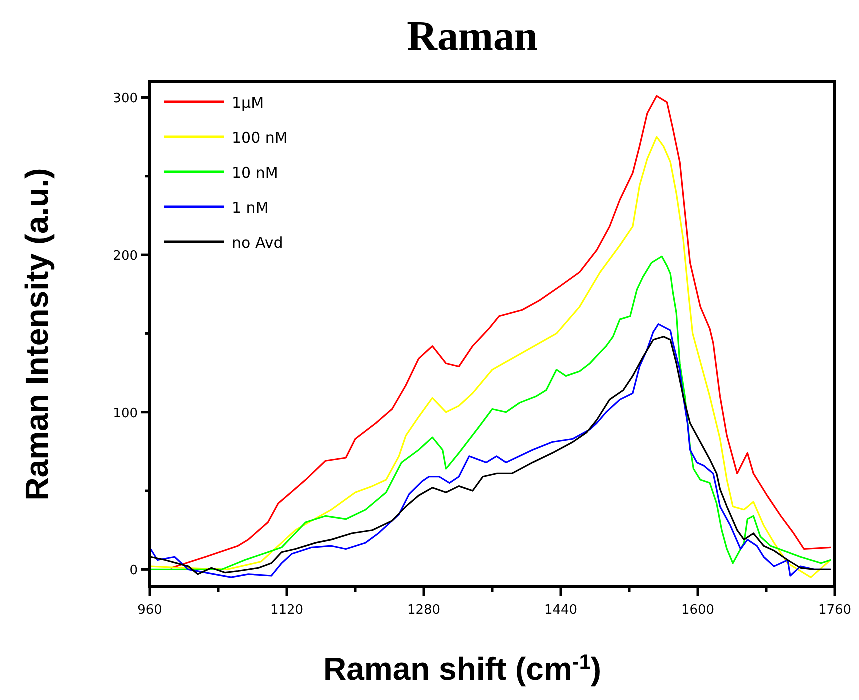 The width and height of the screenshot is (859, 700). I want to click on legend-label: 100 nM, so click(260, 138).